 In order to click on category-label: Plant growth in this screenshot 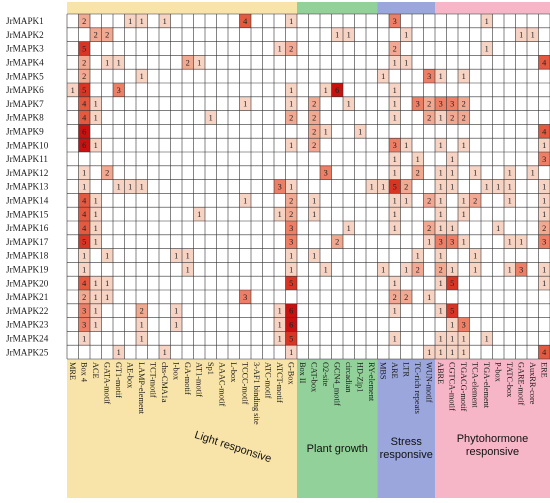, I will do `click(337, 449)`.